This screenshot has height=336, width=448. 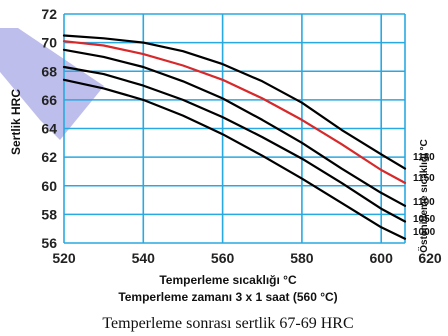 I want to click on y-tick-label: 70, so click(x=49, y=43).